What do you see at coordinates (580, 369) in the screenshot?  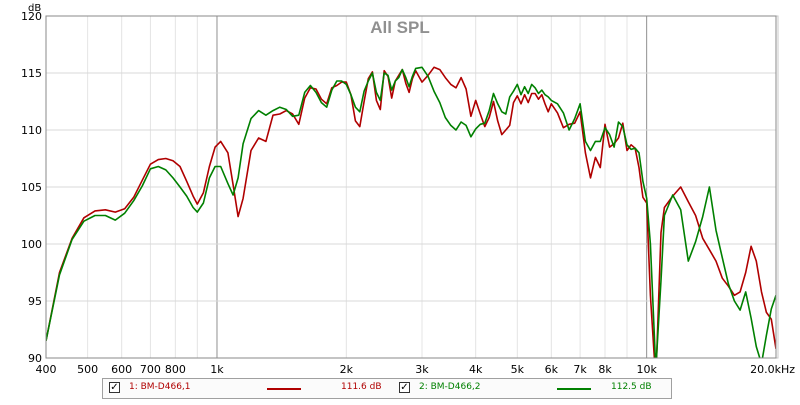 I see `x-tick-label: 7k` at bounding box center [580, 369].